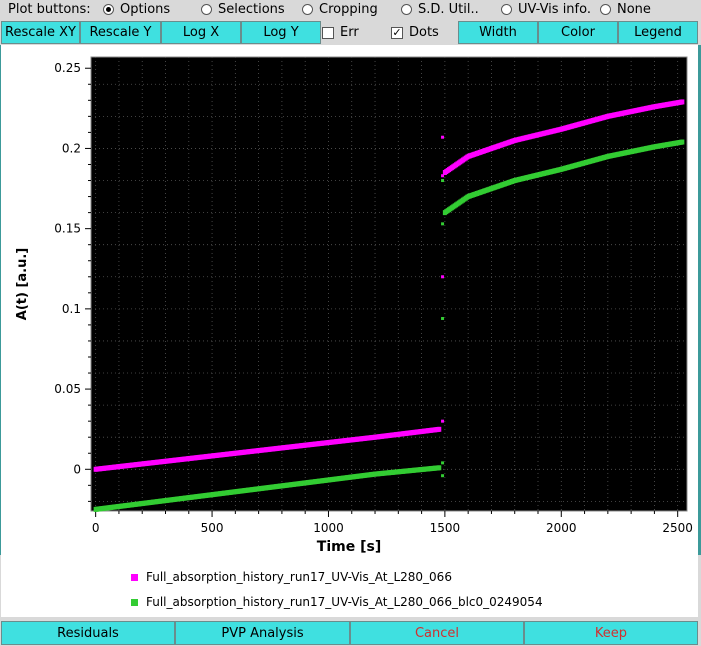  I want to click on radio-sd-util-label: S.D. Util.., so click(448, 9).